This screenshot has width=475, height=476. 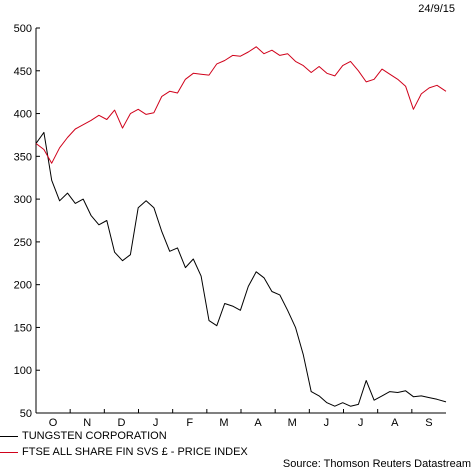 What do you see at coordinates (121, 423) in the screenshot?
I see `x-tick-label: D` at bounding box center [121, 423].